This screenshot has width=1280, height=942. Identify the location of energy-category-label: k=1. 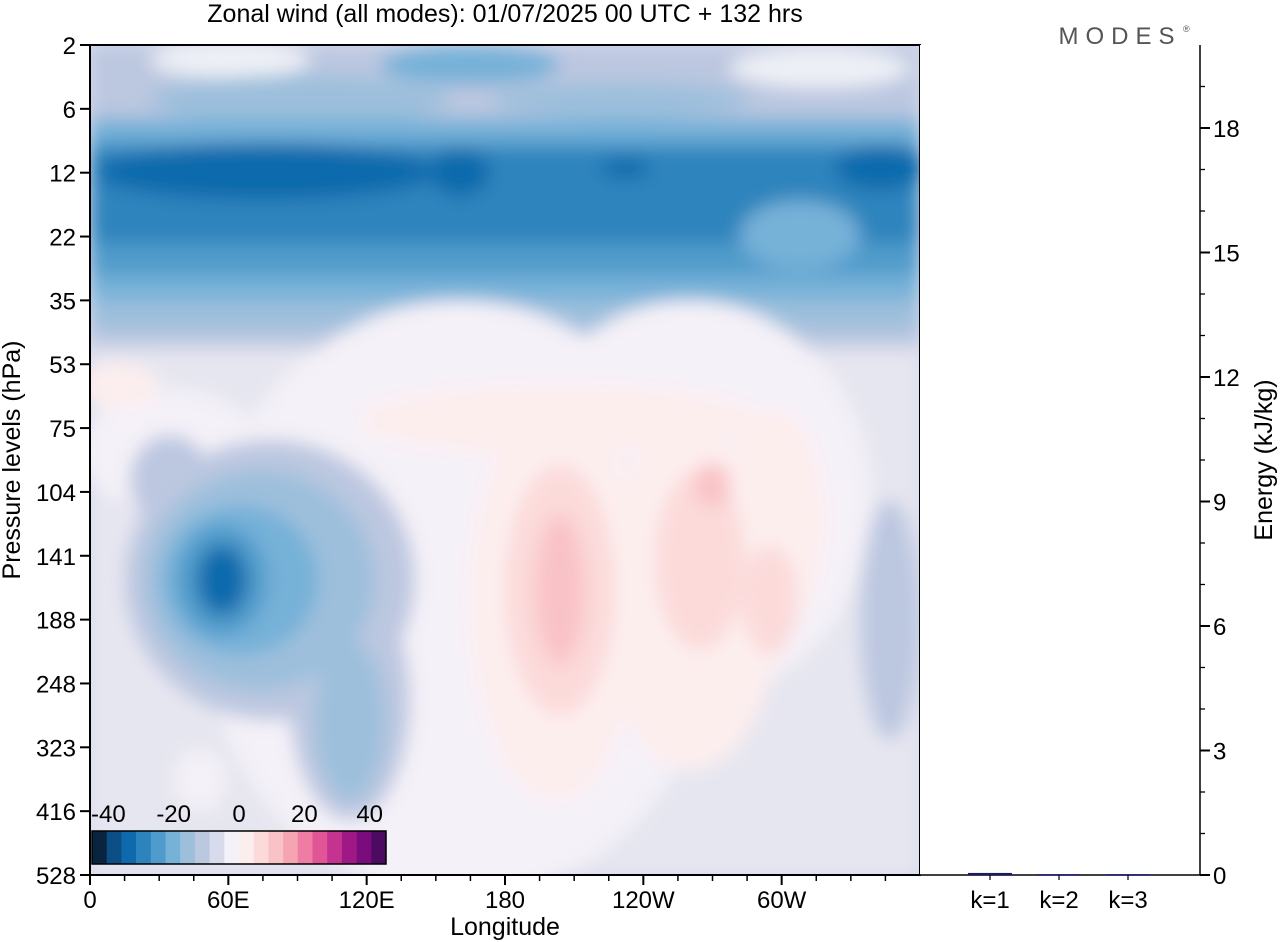
(989, 900).